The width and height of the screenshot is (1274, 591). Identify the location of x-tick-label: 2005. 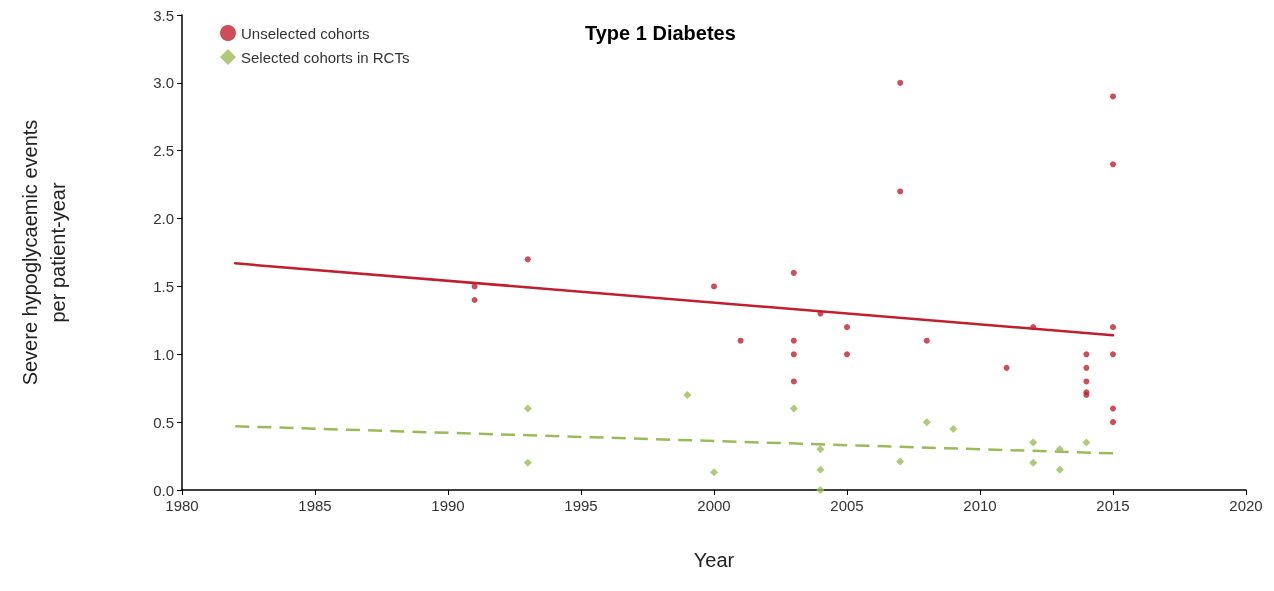
(847, 505).